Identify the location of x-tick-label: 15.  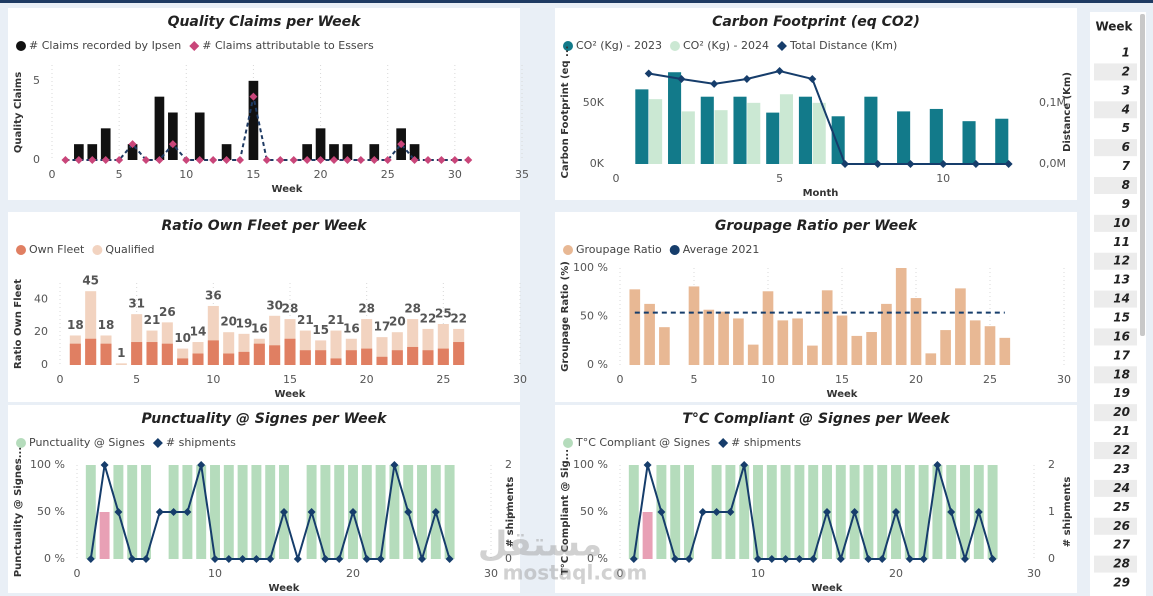
(290, 379).